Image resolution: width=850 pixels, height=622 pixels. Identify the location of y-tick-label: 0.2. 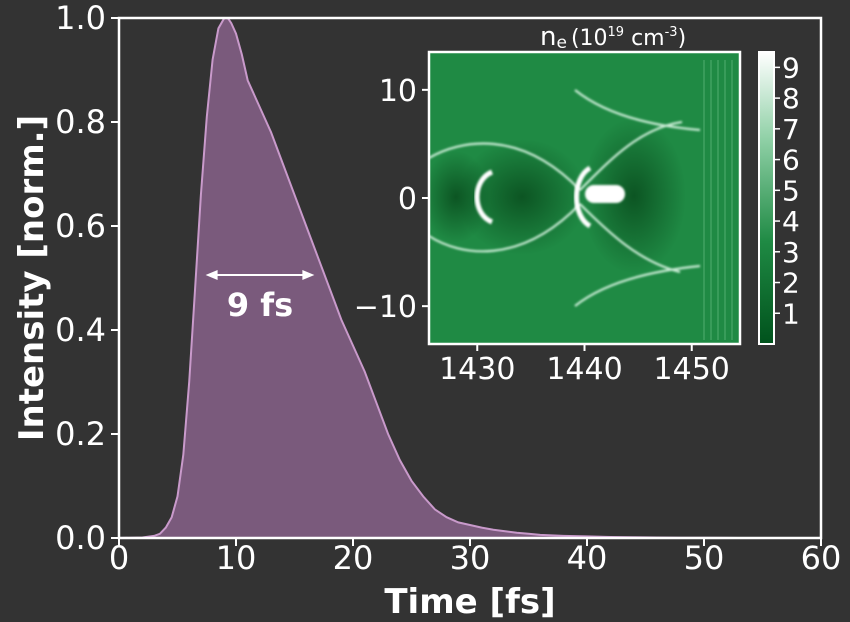
(80, 434).